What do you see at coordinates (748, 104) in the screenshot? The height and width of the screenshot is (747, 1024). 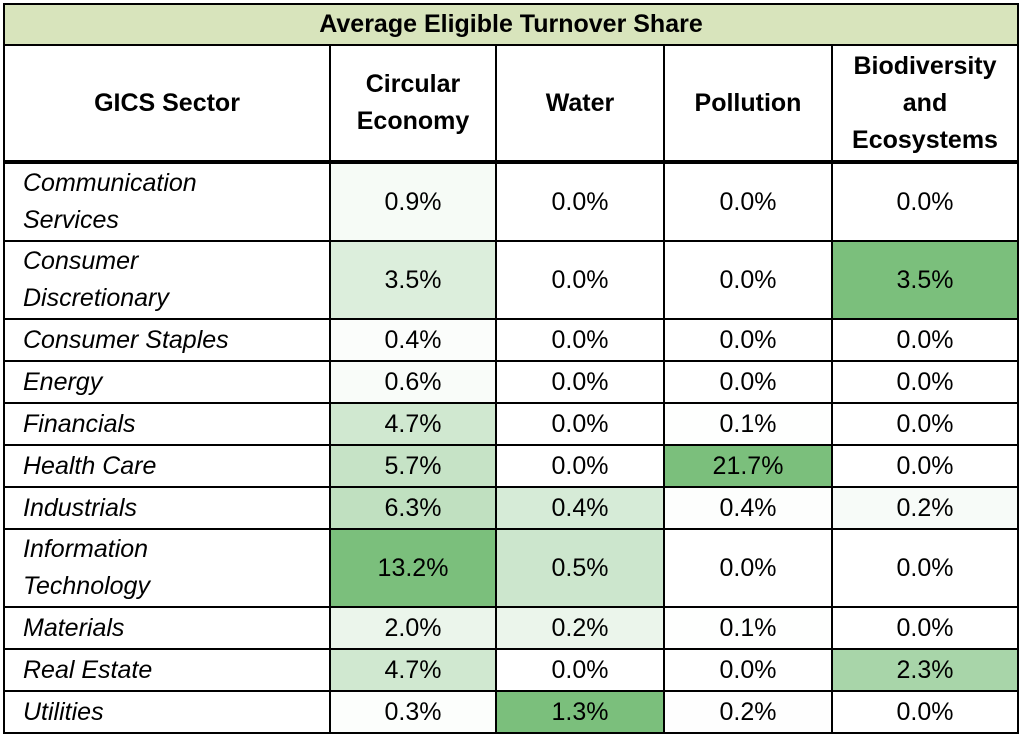 I see `header-pollution: Pollution` at bounding box center [748, 104].